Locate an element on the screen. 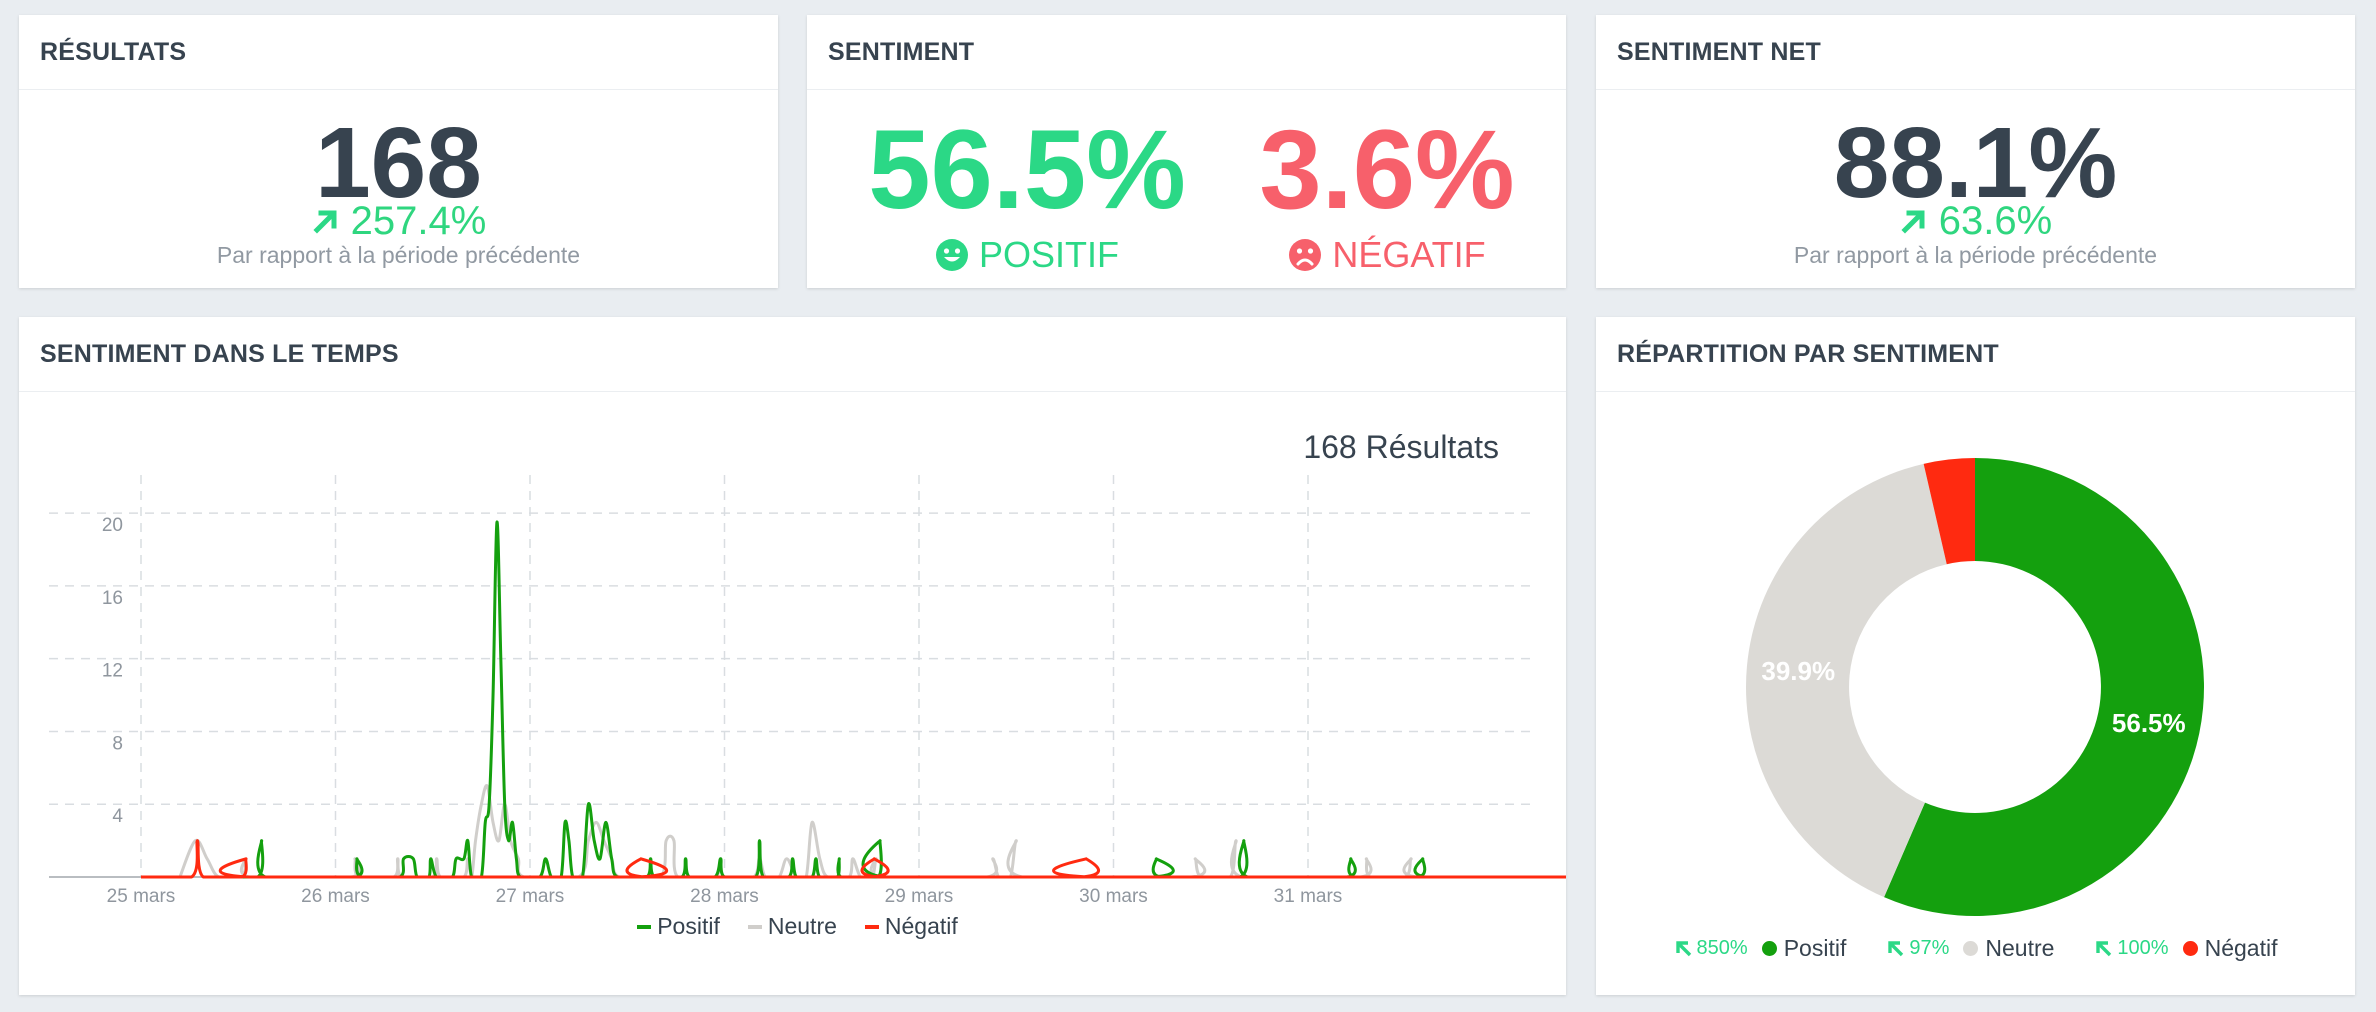 This screenshot has height=1012, width=2376. negative-label-row: NÉGATIF is located at coordinates (1387, 255).